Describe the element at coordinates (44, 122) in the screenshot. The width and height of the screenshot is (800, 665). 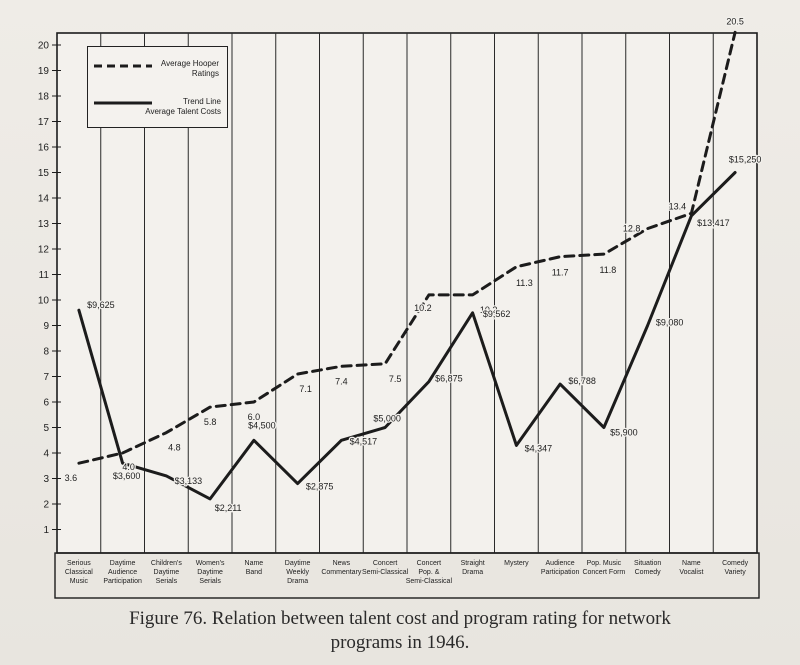
I see `y-tick-label: 17` at that location.